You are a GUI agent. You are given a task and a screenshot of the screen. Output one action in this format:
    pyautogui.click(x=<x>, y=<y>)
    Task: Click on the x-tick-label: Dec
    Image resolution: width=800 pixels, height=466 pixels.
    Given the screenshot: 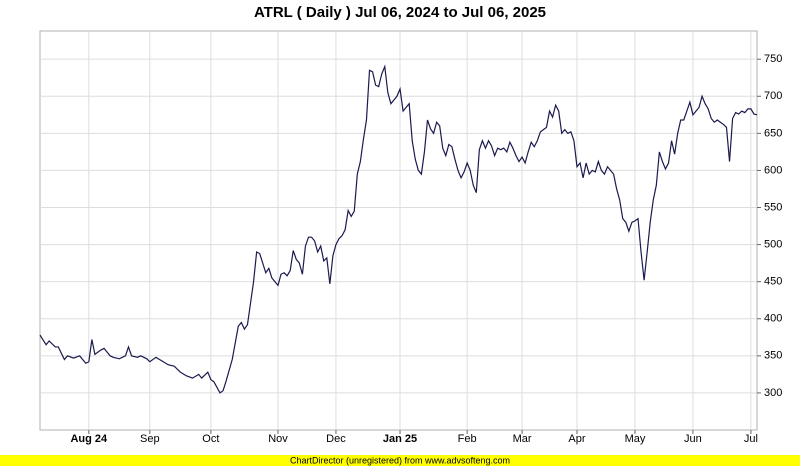 What is the action you would take?
    pyautogui.click(x=336, y=439)
    